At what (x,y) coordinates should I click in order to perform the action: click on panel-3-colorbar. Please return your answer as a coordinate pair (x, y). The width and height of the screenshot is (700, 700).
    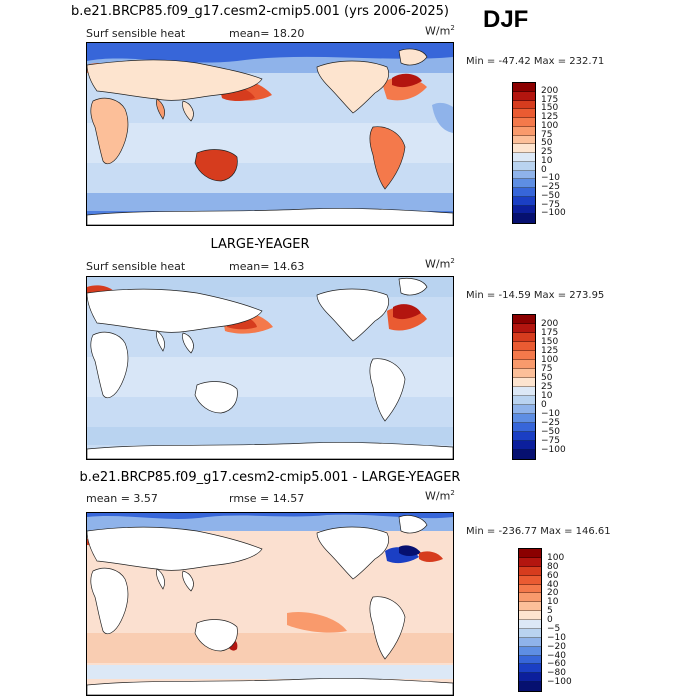
    Looking at the image, I should click on (530, 620).